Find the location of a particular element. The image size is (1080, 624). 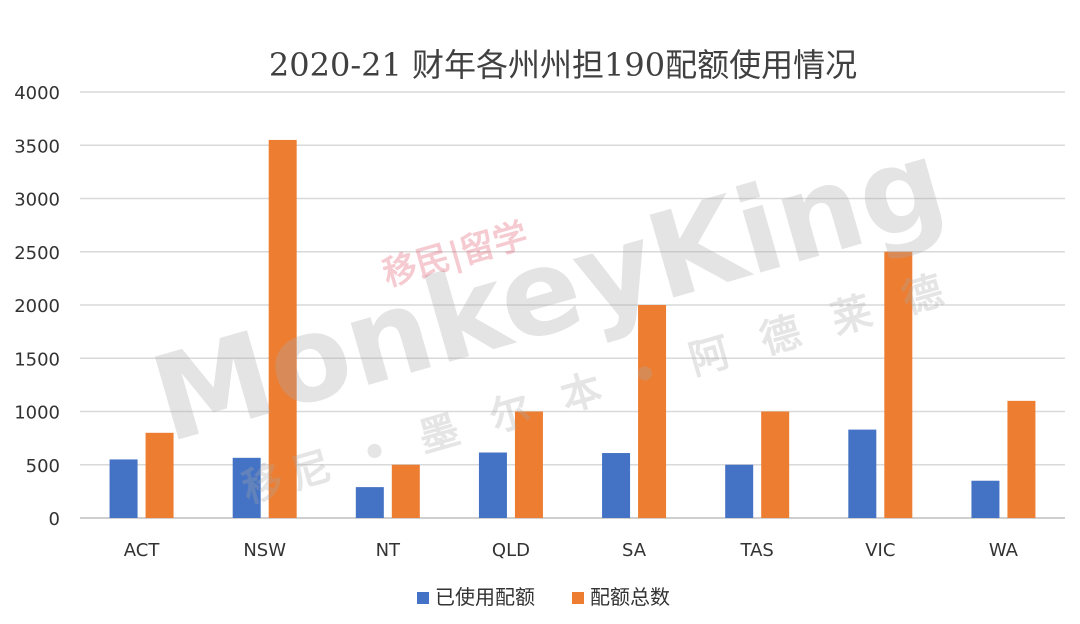

x-tick-label: NT is located at coordinates (388, 550).